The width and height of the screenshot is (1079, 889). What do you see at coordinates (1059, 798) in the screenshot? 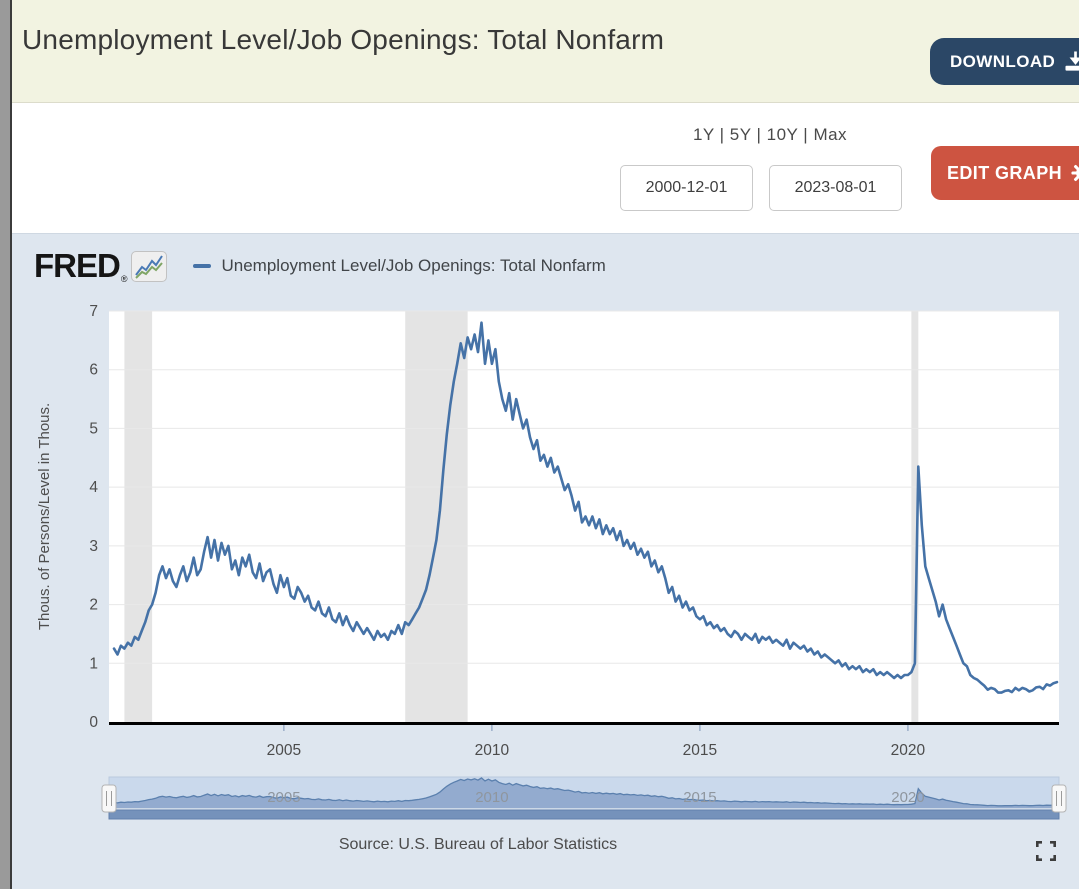
I see `navigator-right-handle` at bounding box center [1059, 798].